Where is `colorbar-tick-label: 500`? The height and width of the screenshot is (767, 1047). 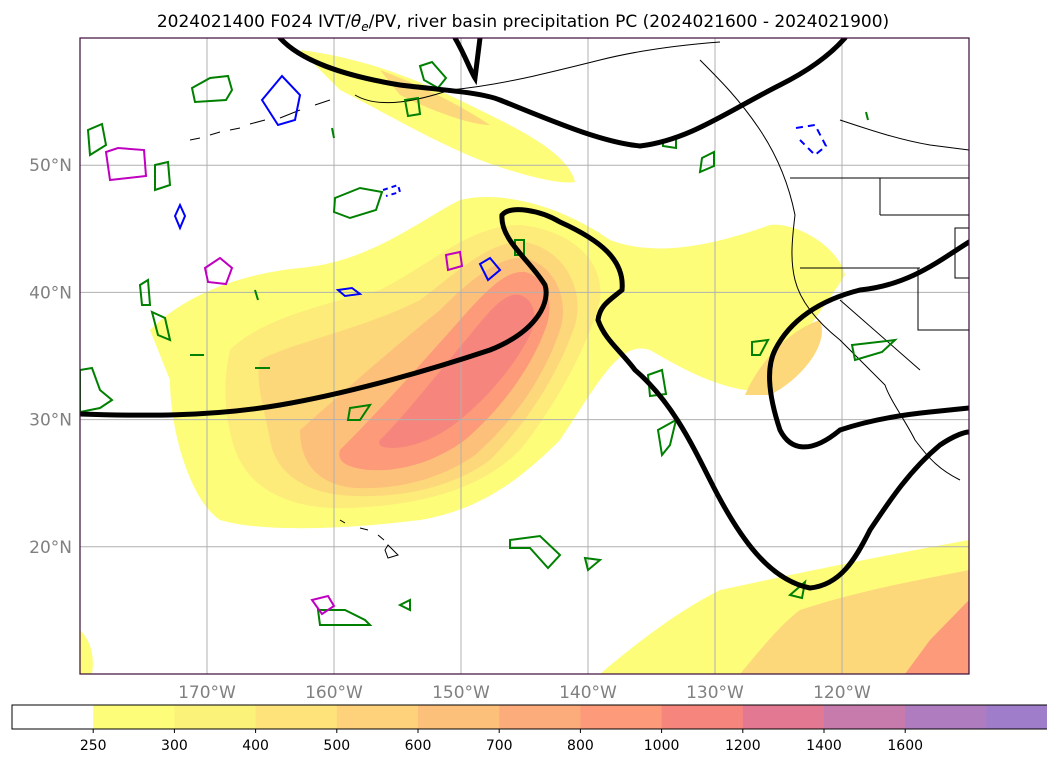 colorbar-tick-label: 500 is located at coordinates (336, 746).